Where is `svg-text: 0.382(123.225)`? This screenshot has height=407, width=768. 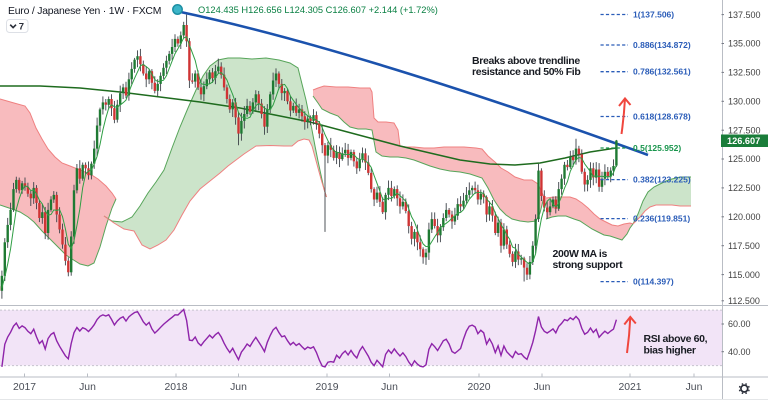
svg-text: 0.382(123.225) is located at coordinates (662, 180).